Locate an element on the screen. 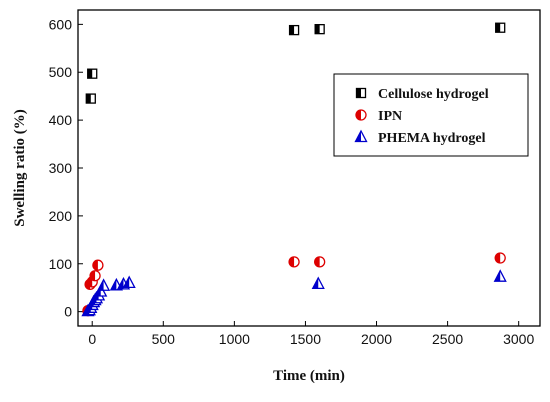 This screenshot has height=402, width=550. x-tick-label: 2000 is located at coordinates (376, 339).